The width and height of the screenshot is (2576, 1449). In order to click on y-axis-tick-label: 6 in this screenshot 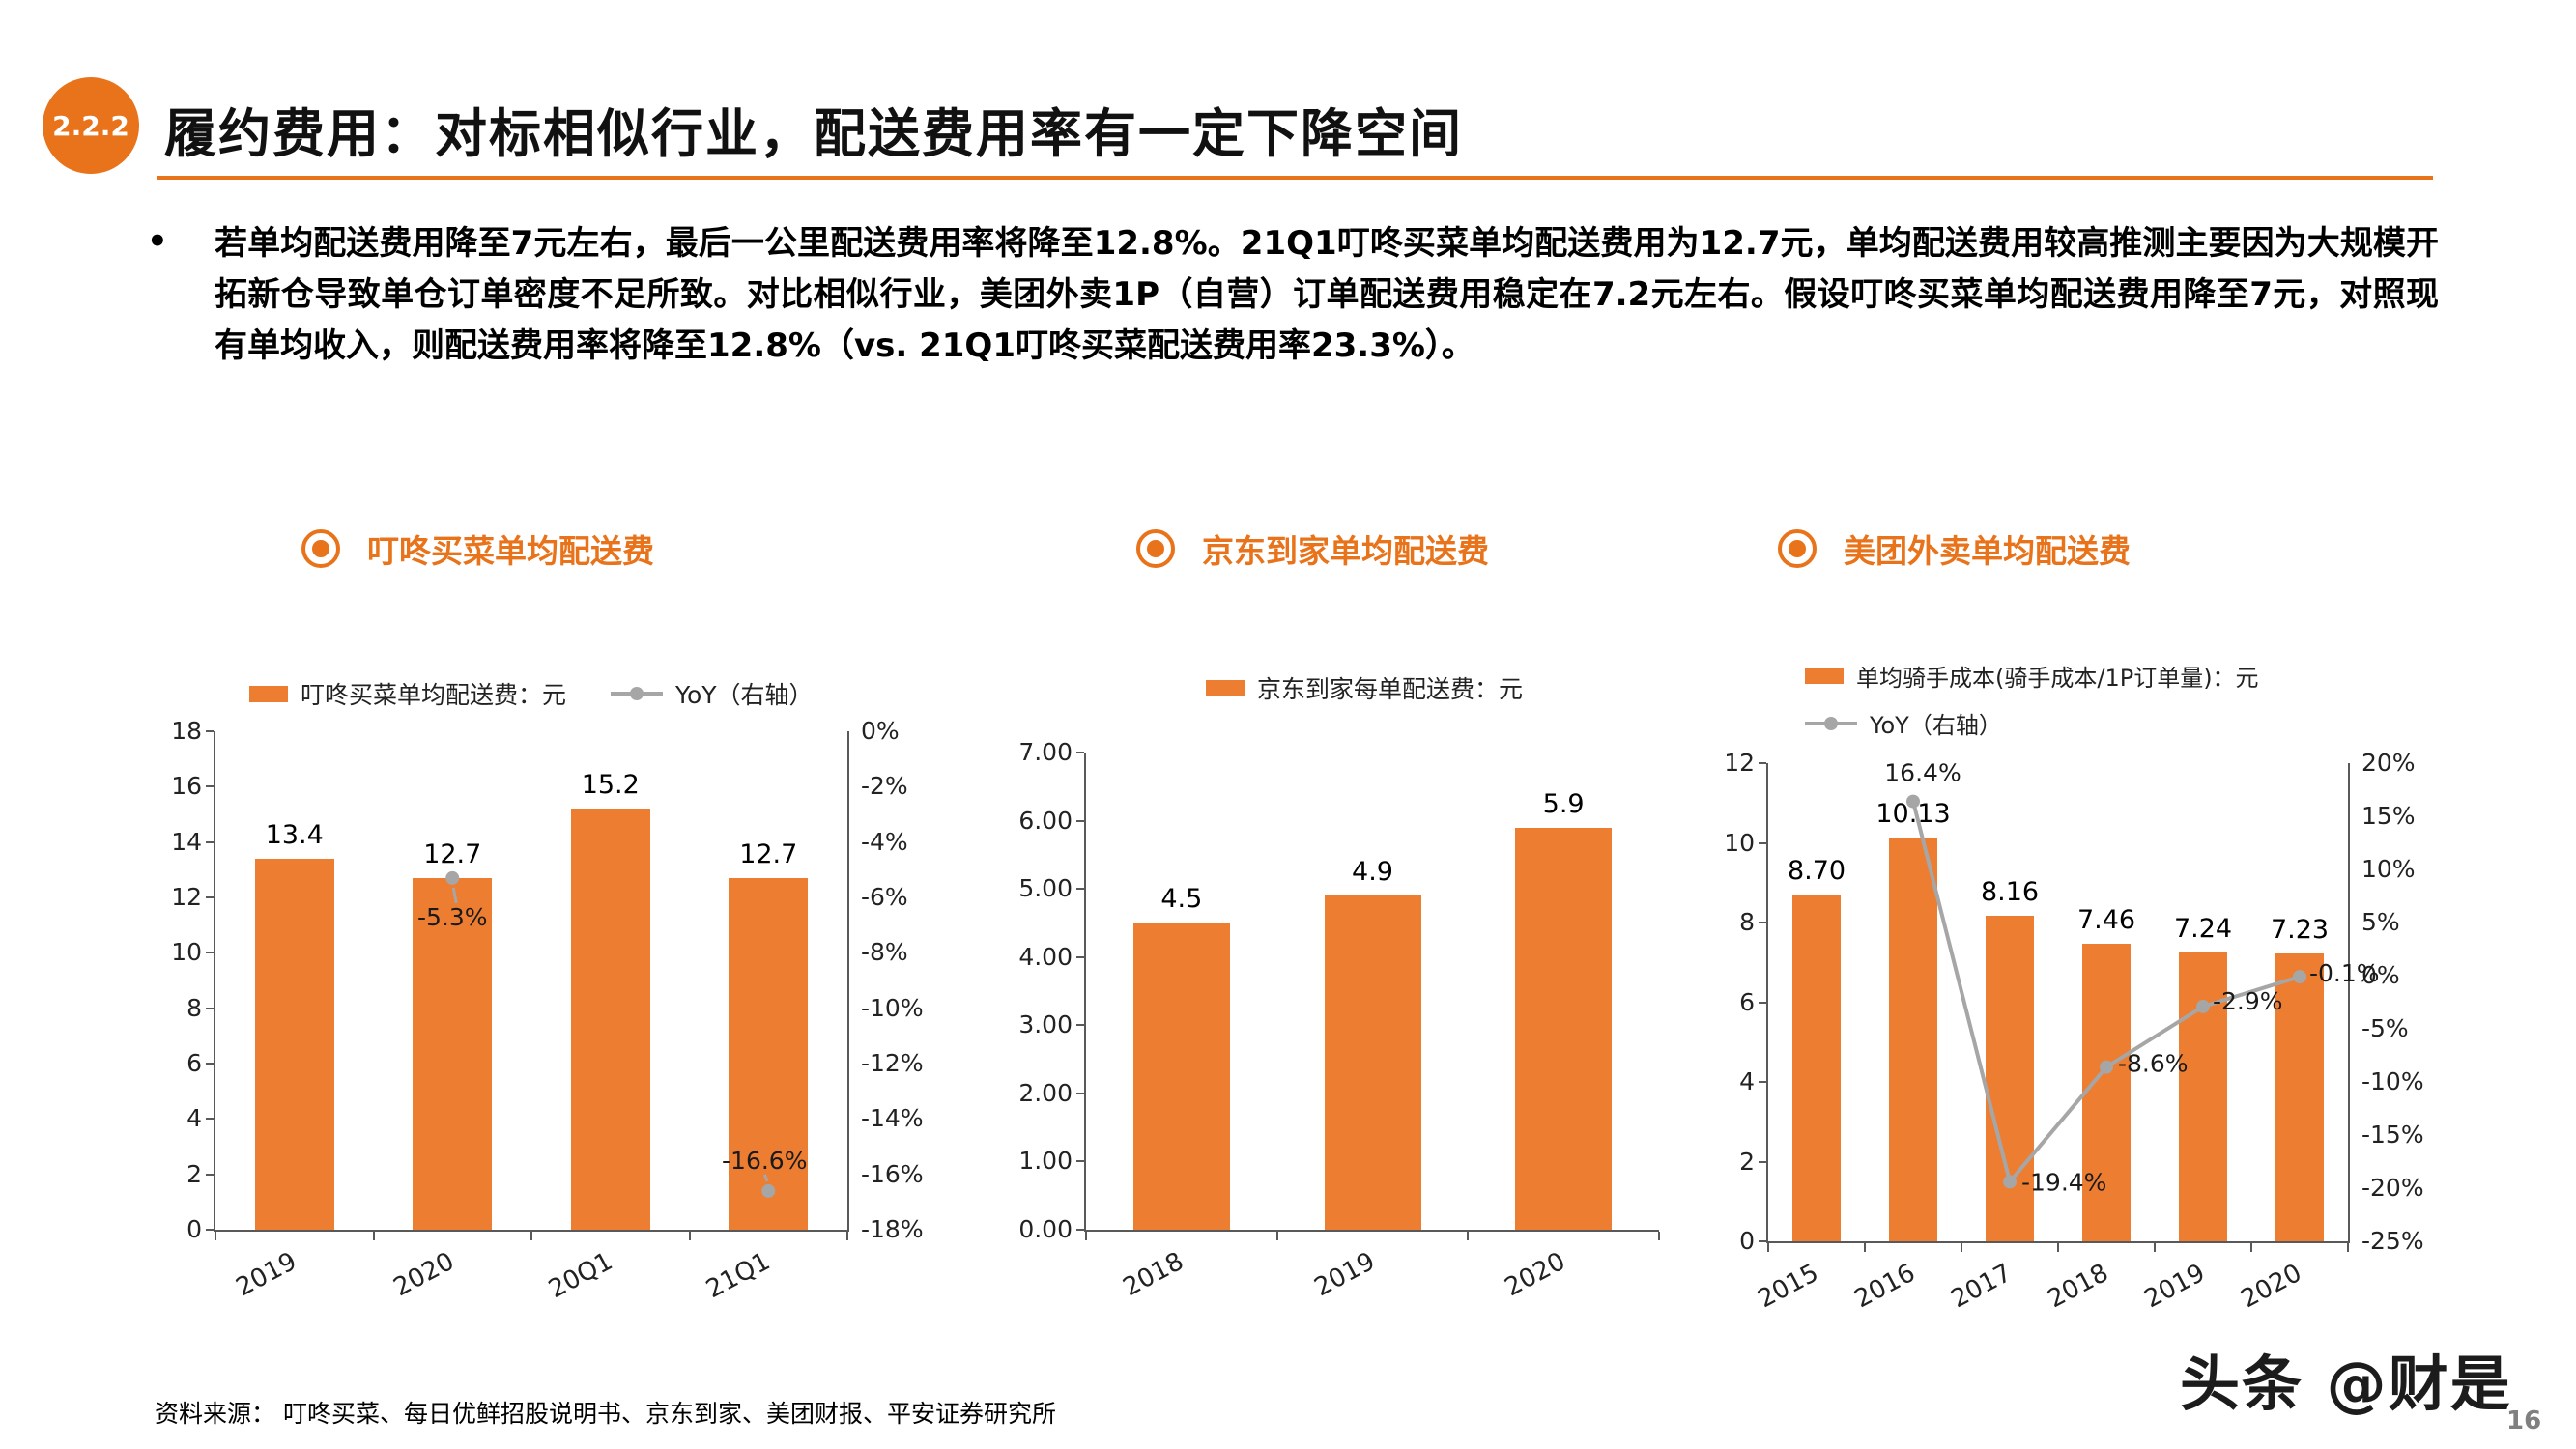, I will do `click(194, 1063)`.